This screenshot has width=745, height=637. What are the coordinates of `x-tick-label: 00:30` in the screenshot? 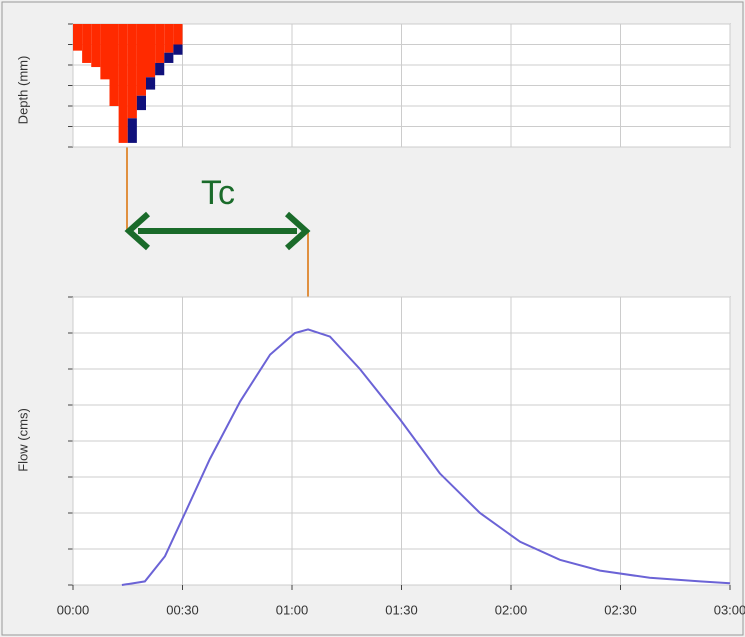 It's located at (182, 609).